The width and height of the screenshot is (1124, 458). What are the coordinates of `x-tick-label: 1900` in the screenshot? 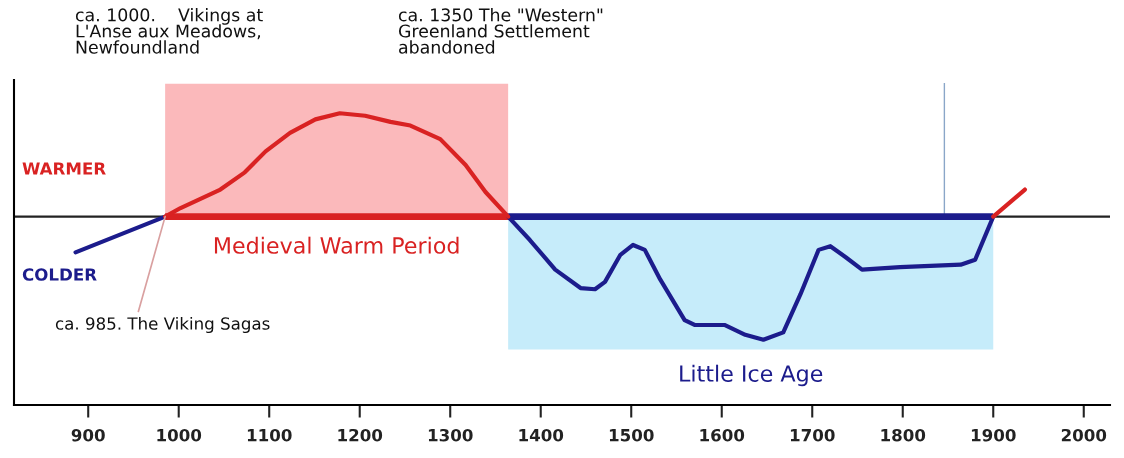 It's located at (993, 435).